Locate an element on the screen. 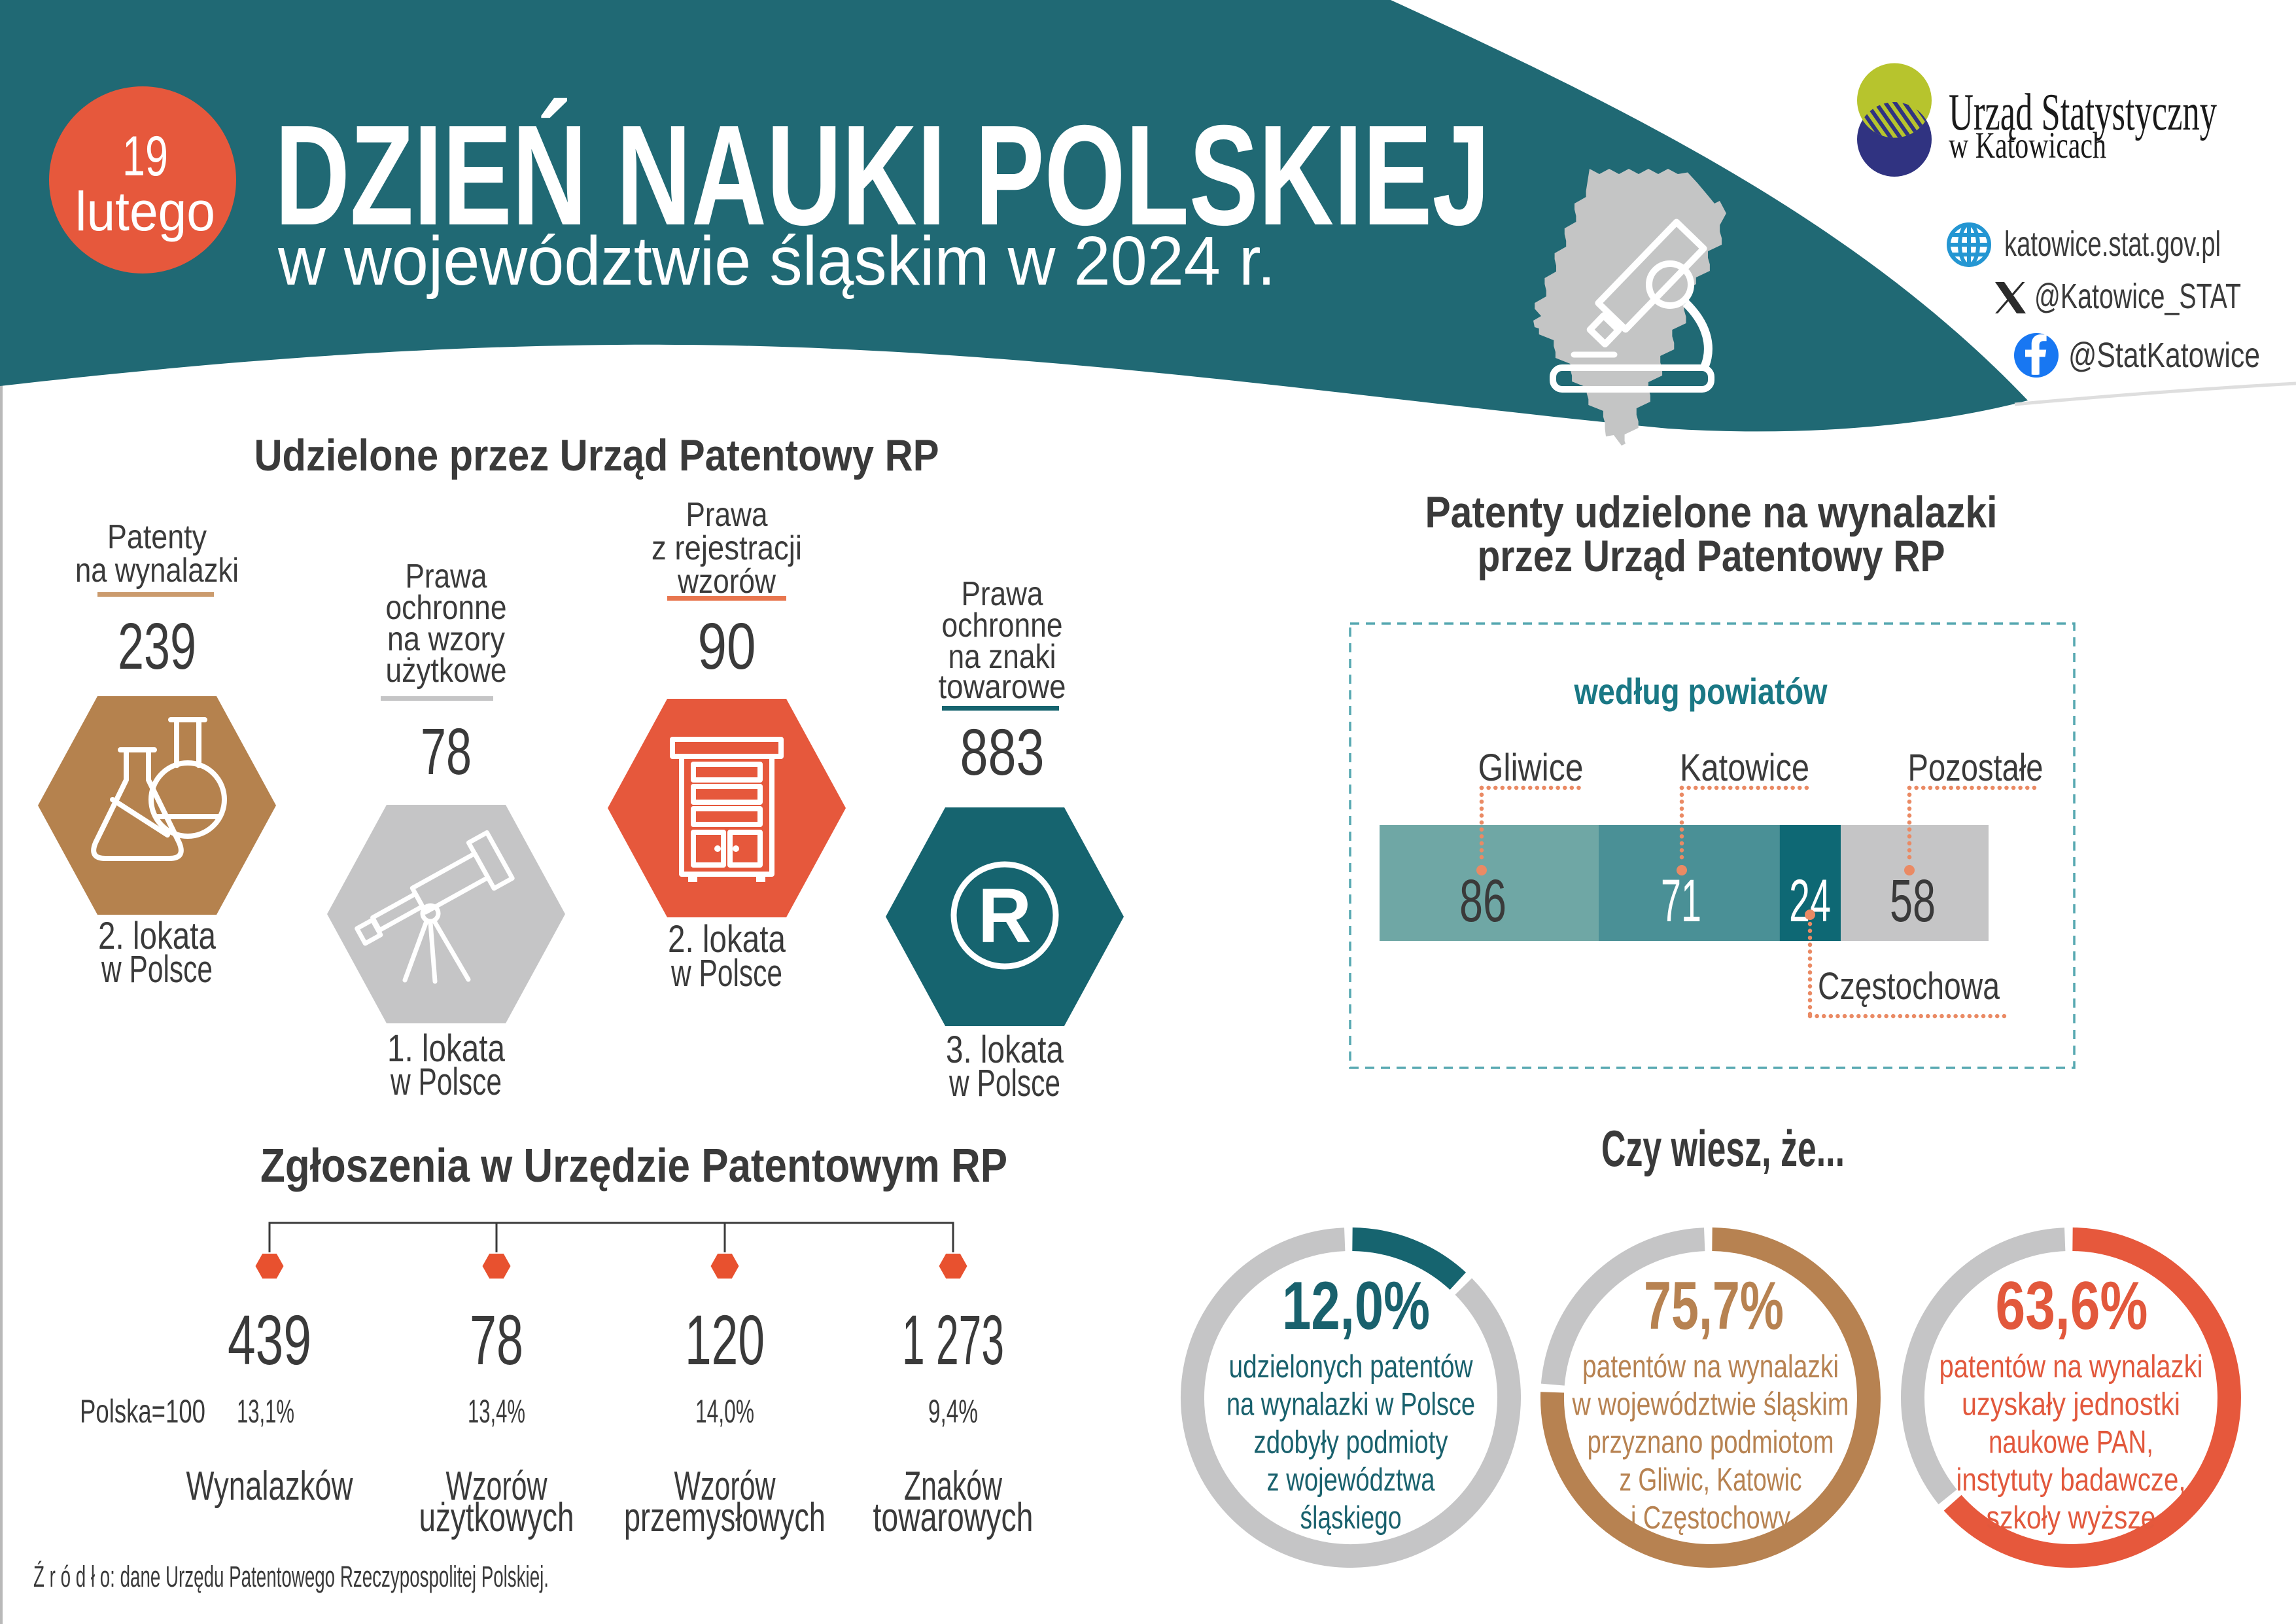  svg-text: w województwie śląskim is located at coordinates (1710, 1404).